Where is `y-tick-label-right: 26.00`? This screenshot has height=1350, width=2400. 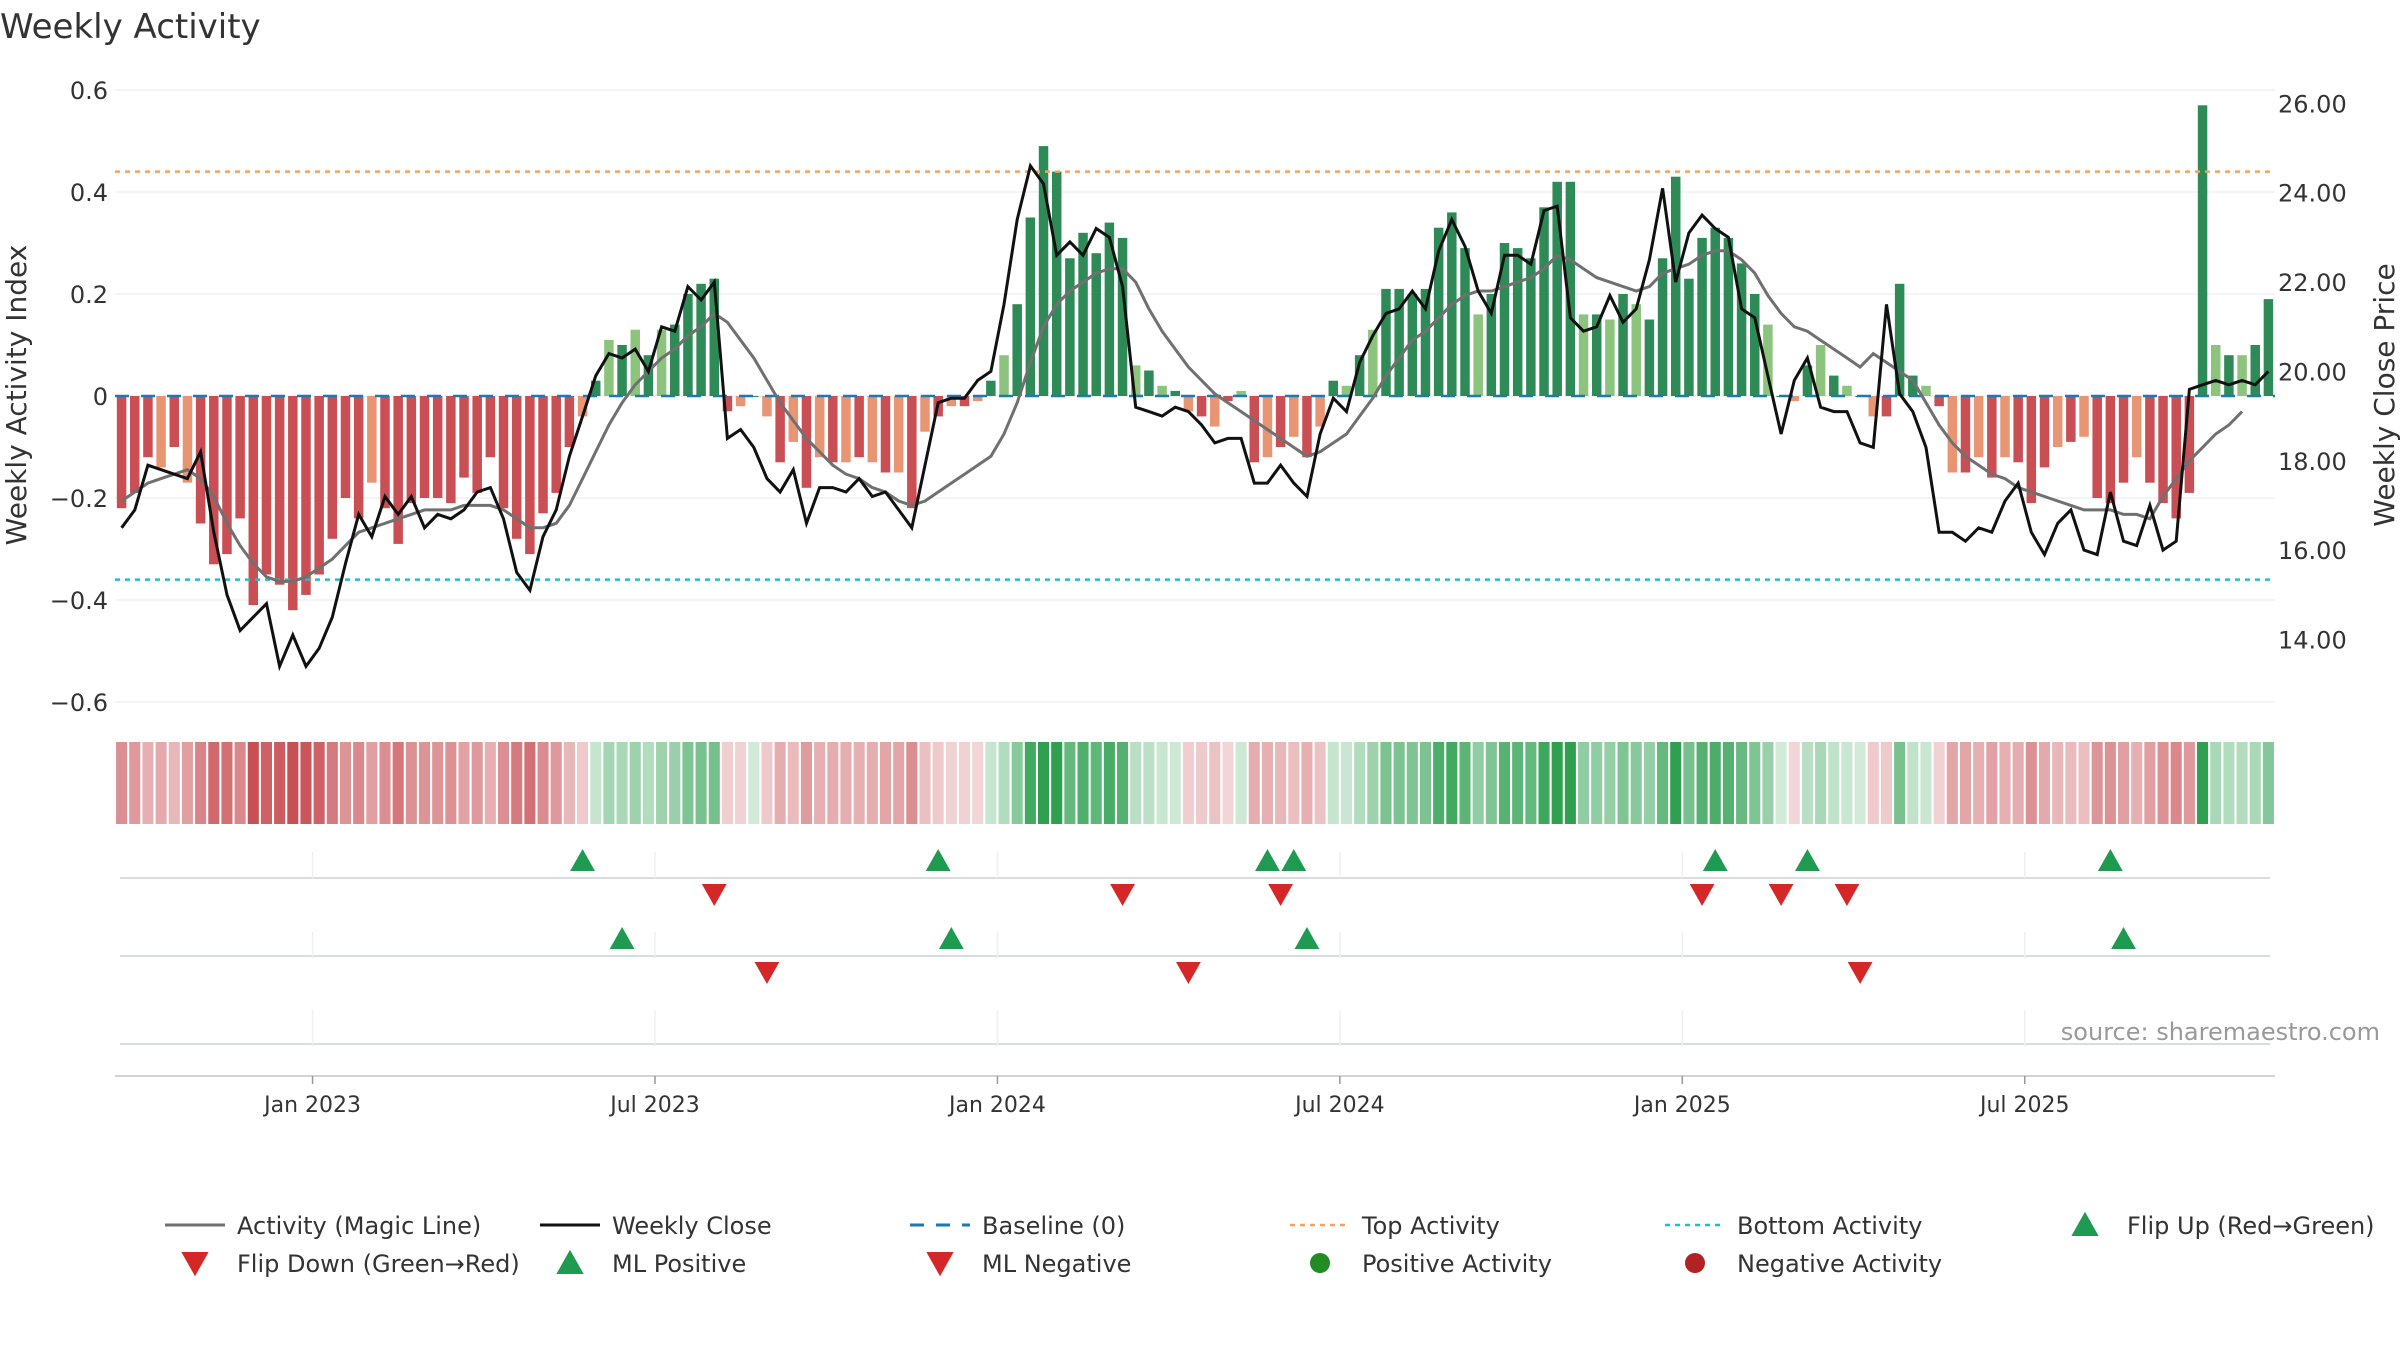
y-tick-label-right: 26.00 is located at coordinates (2312, 104).